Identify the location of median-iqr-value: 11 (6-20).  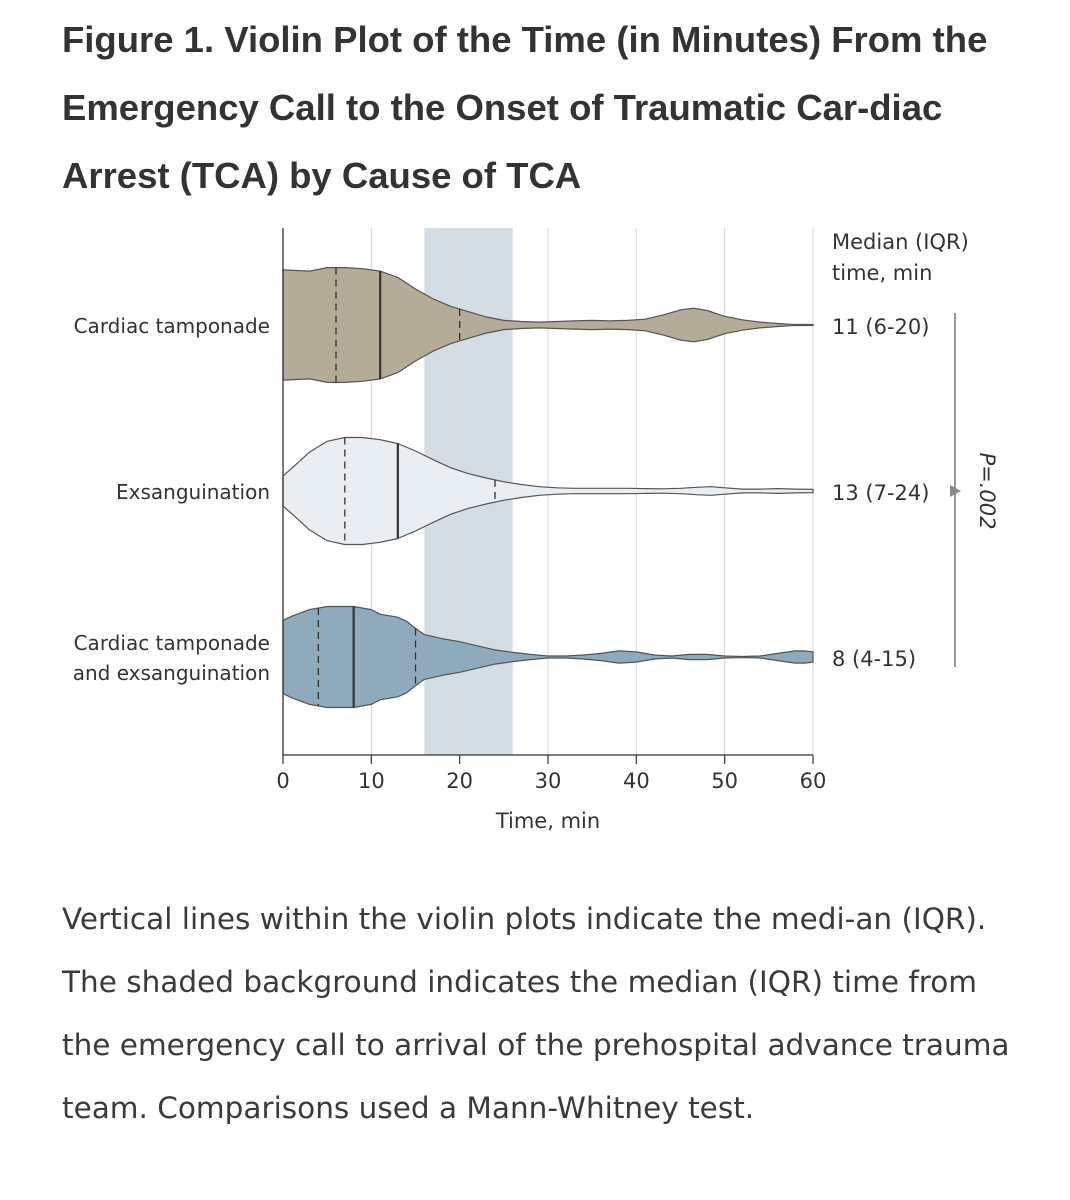
(880, 327).